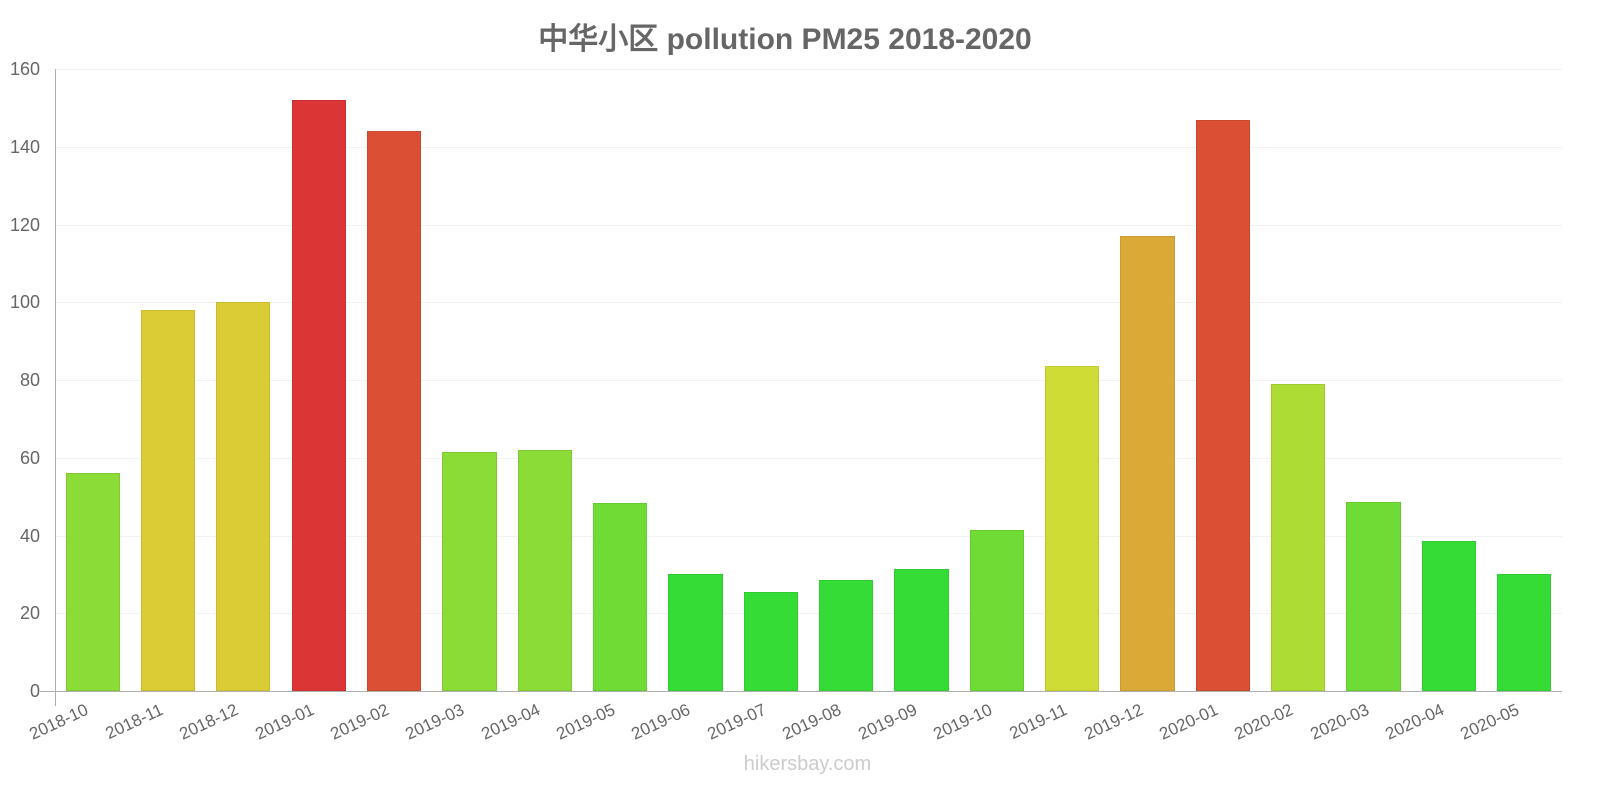 This screenshot has width=1600, height=800. I want to click on y-tick-label: 40, so click(29, 535).